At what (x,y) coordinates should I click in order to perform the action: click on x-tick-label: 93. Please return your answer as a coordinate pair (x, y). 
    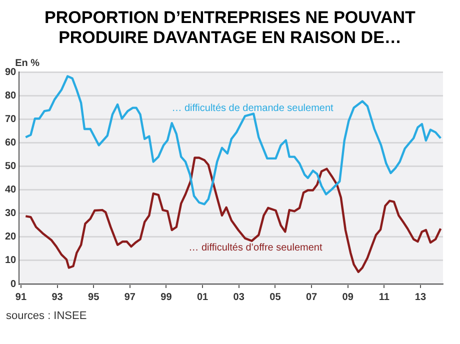
    Looking at the image, I should click on (58, 297).